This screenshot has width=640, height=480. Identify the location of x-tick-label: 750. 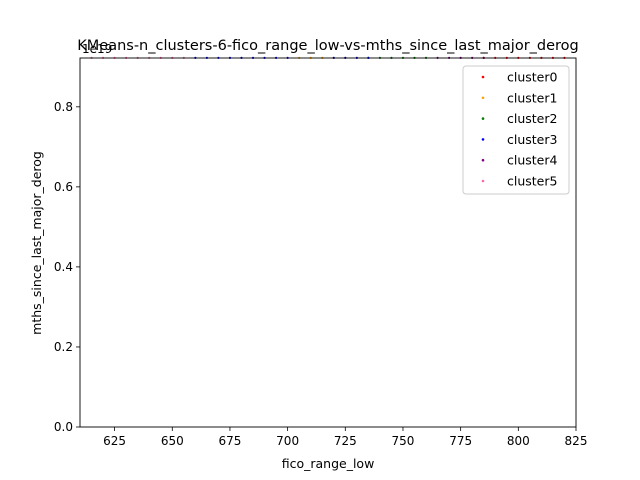
(403, 441).